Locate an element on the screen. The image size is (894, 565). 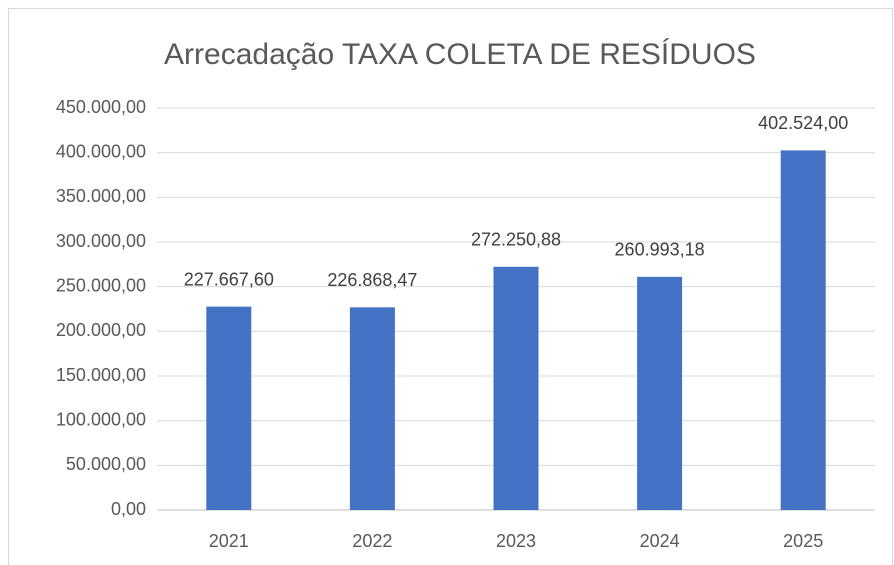
x-tick-label: 2025 is located at coordinates (803, 541).